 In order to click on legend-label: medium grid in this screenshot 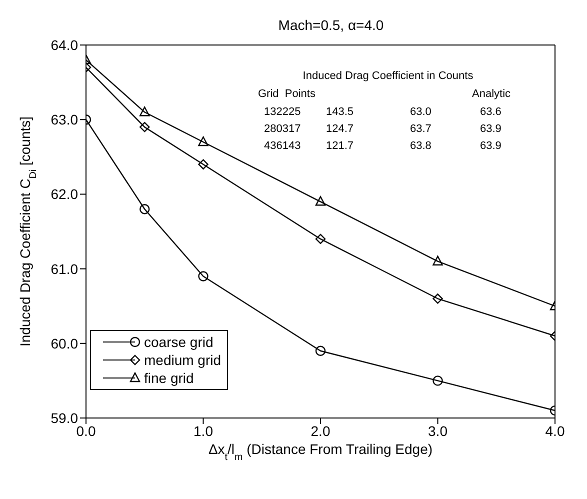, I will do `click(183, 360)`.